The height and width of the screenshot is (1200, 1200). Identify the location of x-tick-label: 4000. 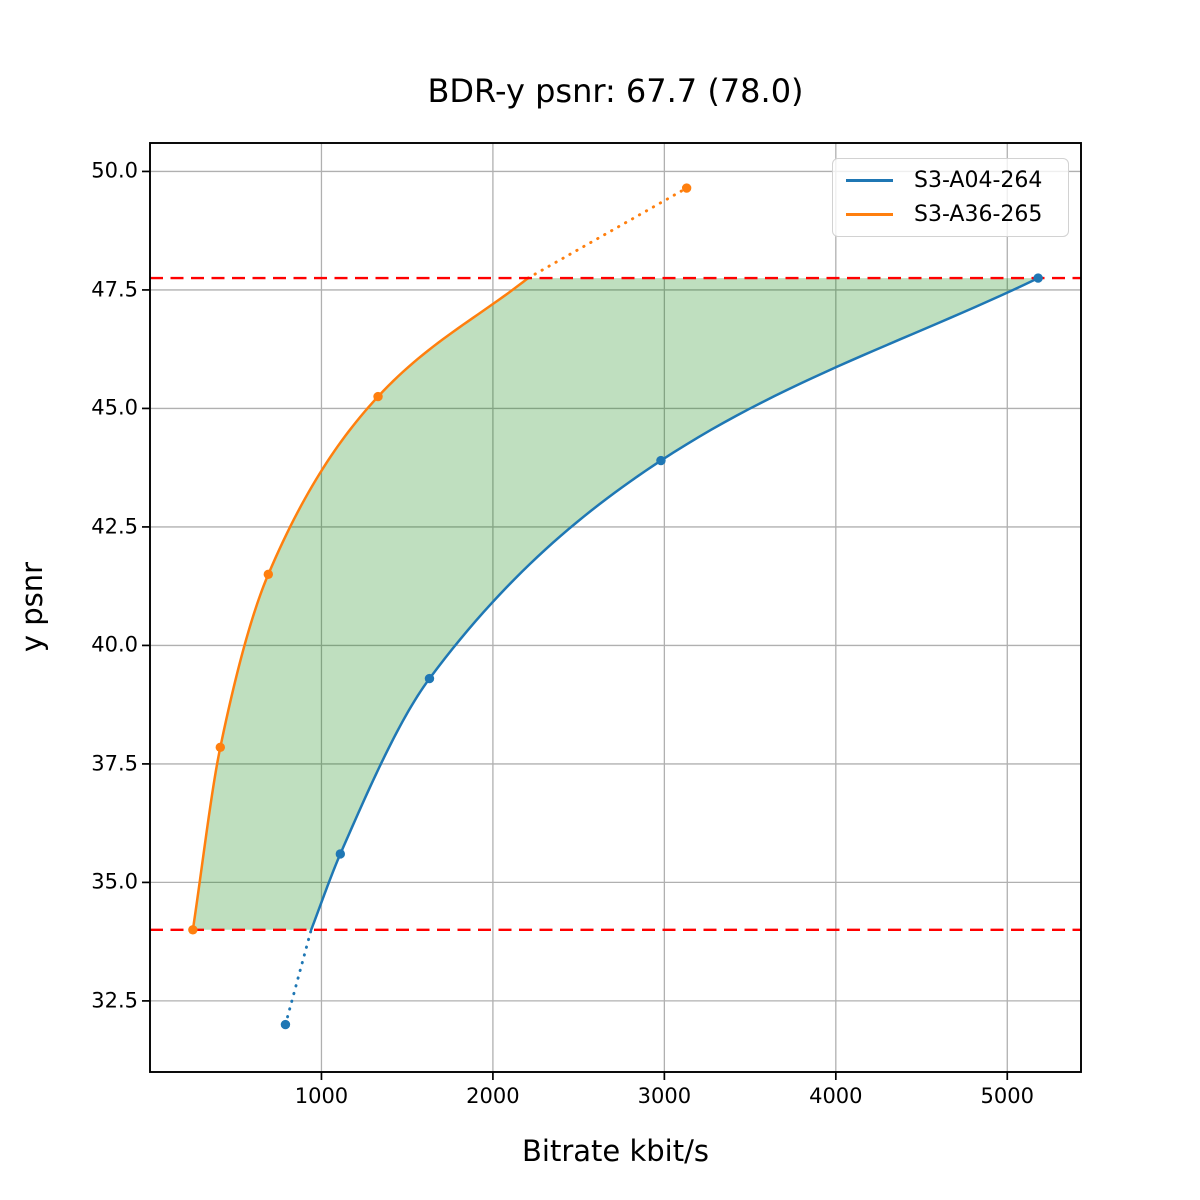
(836, 1096).